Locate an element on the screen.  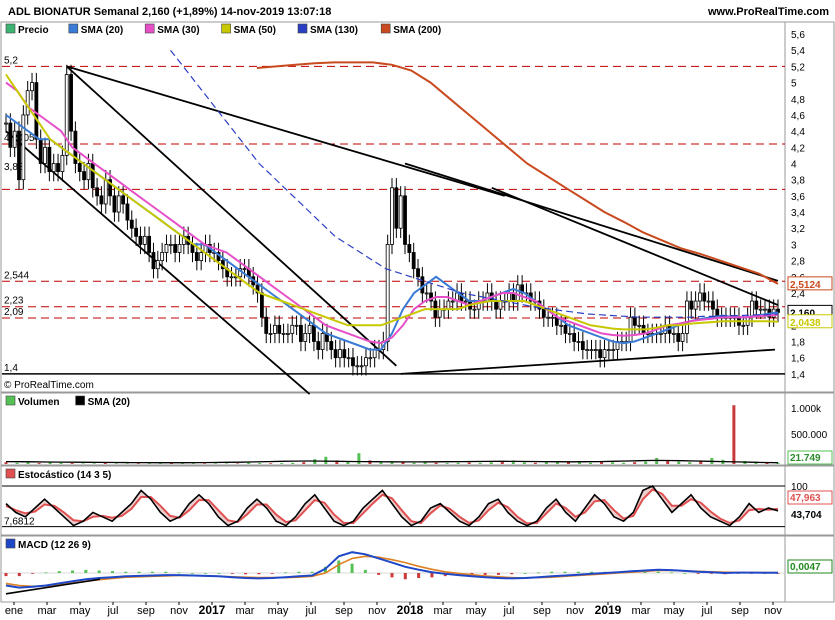
level-label: 1,4 is located at coordinates (11, 368).